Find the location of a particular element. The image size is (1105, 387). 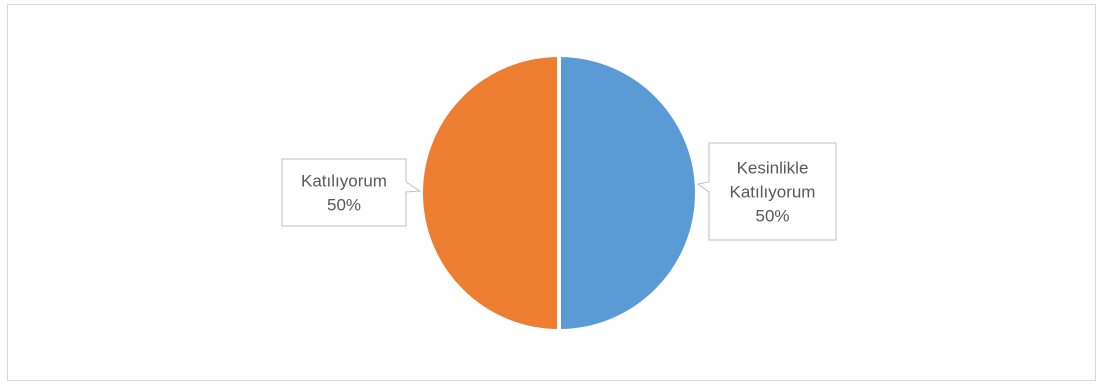

data-label-percent-1: 50% is located at coordinates (344, 205).